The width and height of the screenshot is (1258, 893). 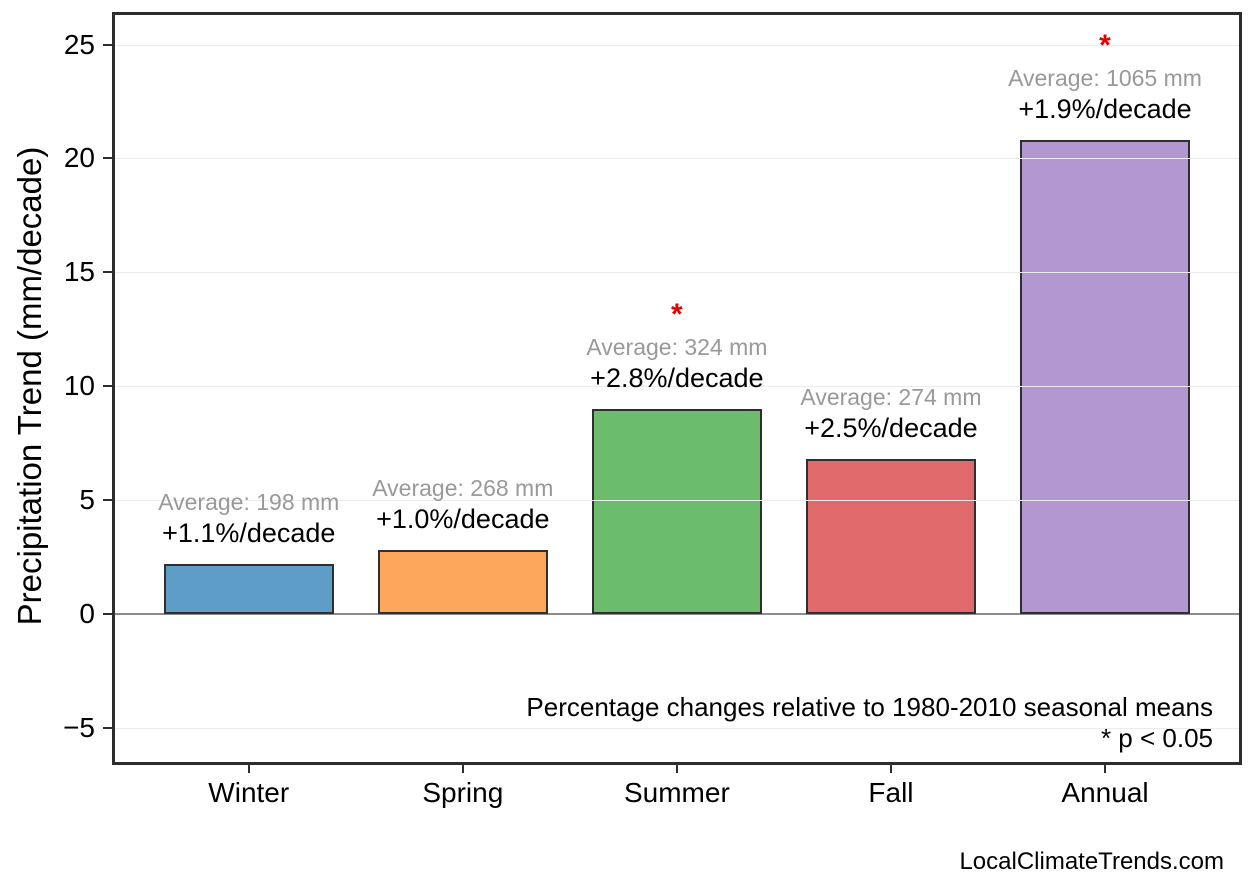 I want to click on bar-percent-label: +1.9%/decade, so click(x=1105, y=109).